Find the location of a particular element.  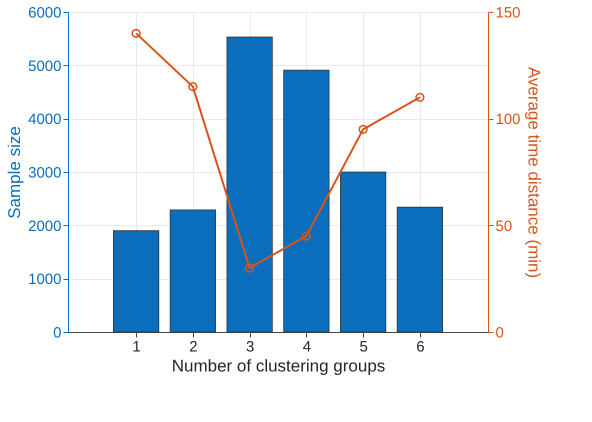

x-tick-label: 5 is located at coordinates (363, 347).